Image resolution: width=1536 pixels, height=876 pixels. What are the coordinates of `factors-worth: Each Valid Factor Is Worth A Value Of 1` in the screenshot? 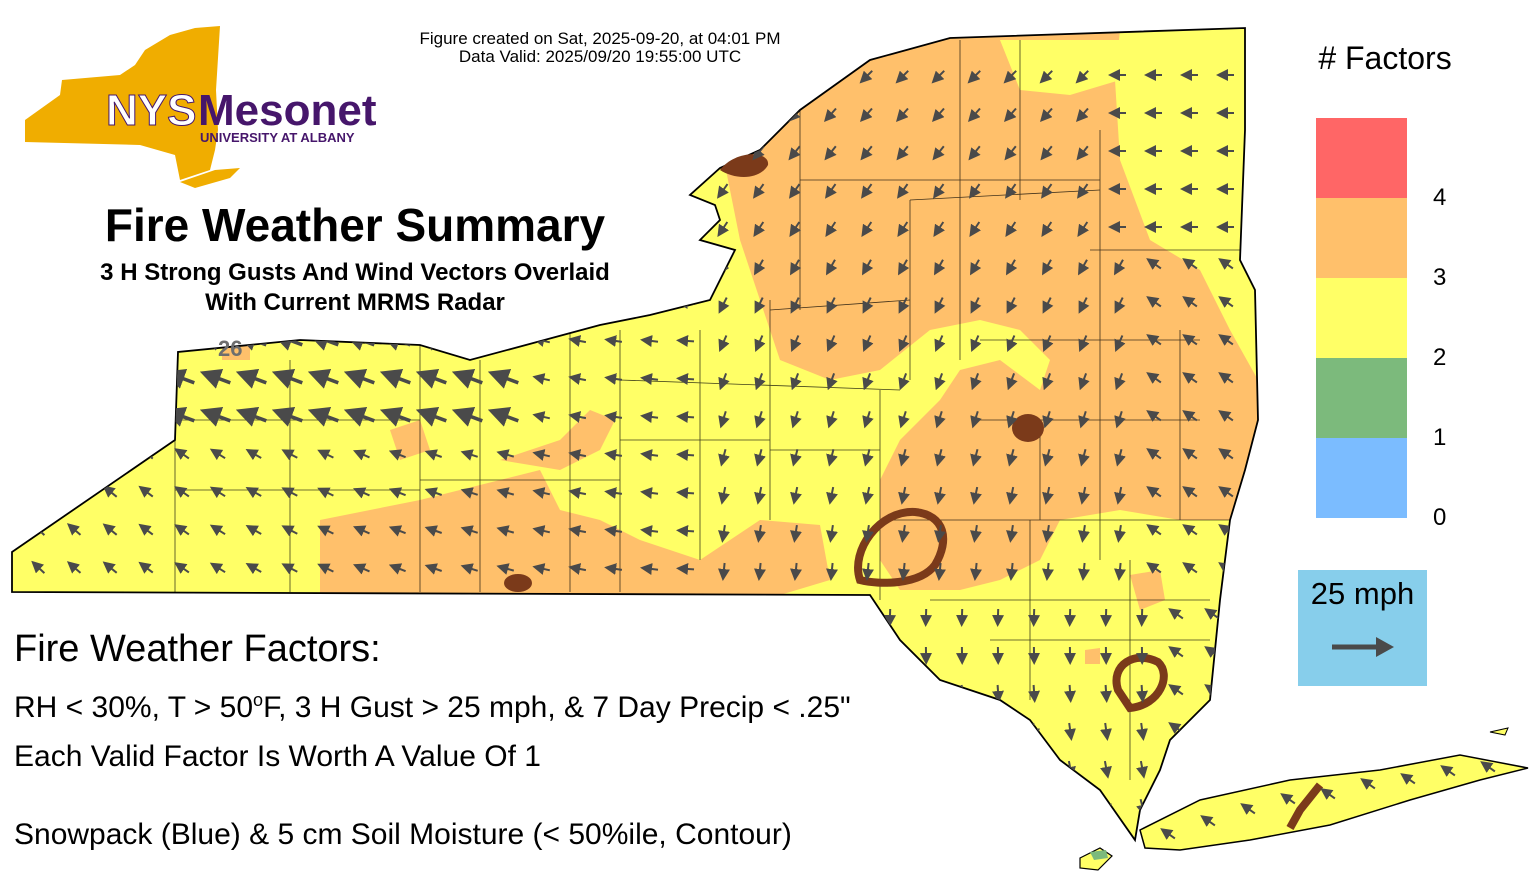 It's located at (277, 756).